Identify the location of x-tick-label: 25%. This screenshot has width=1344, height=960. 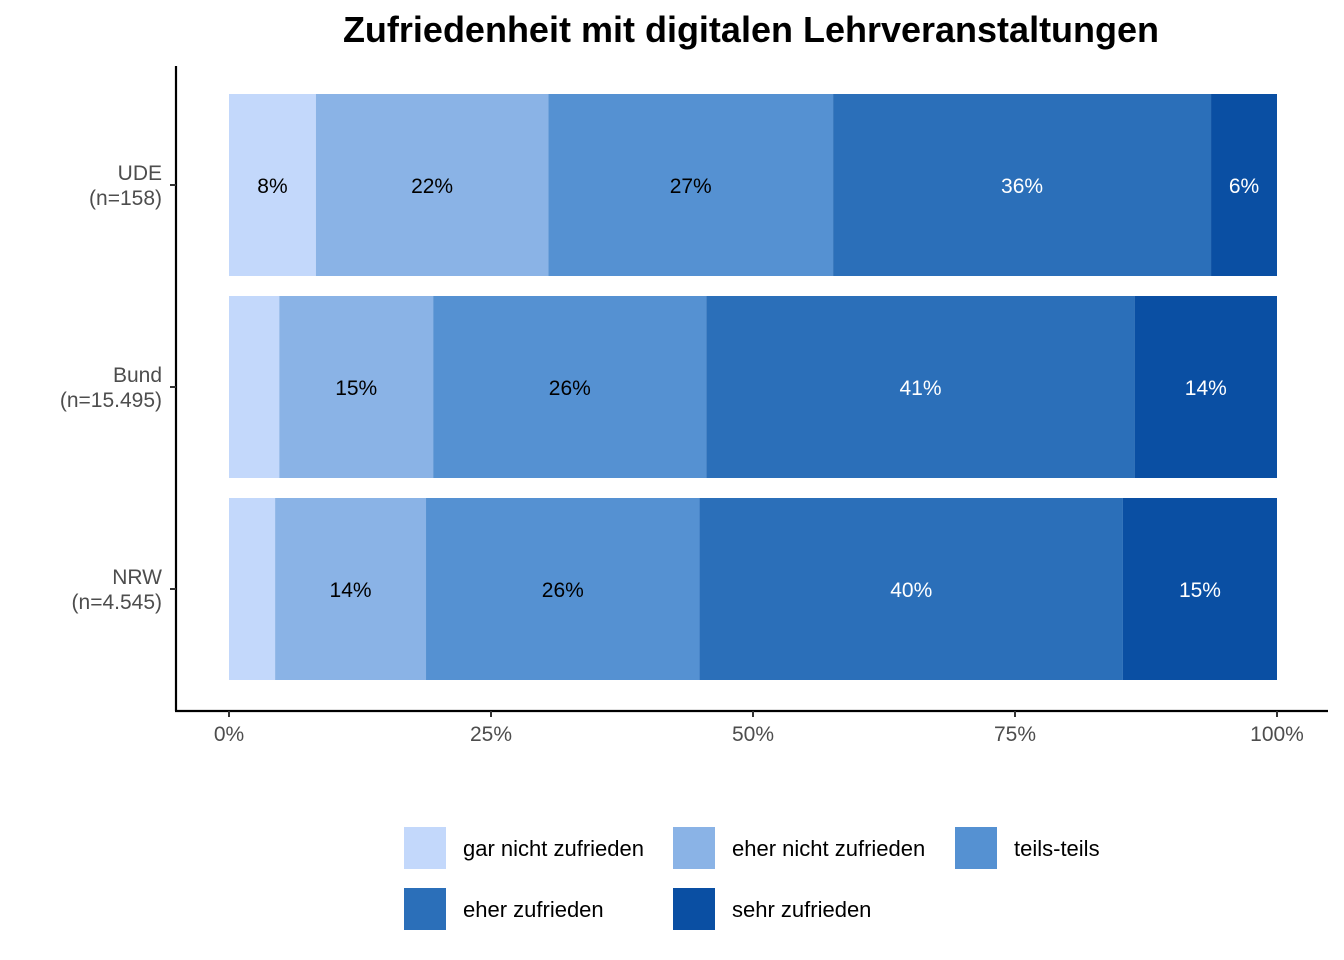
(491, 734).